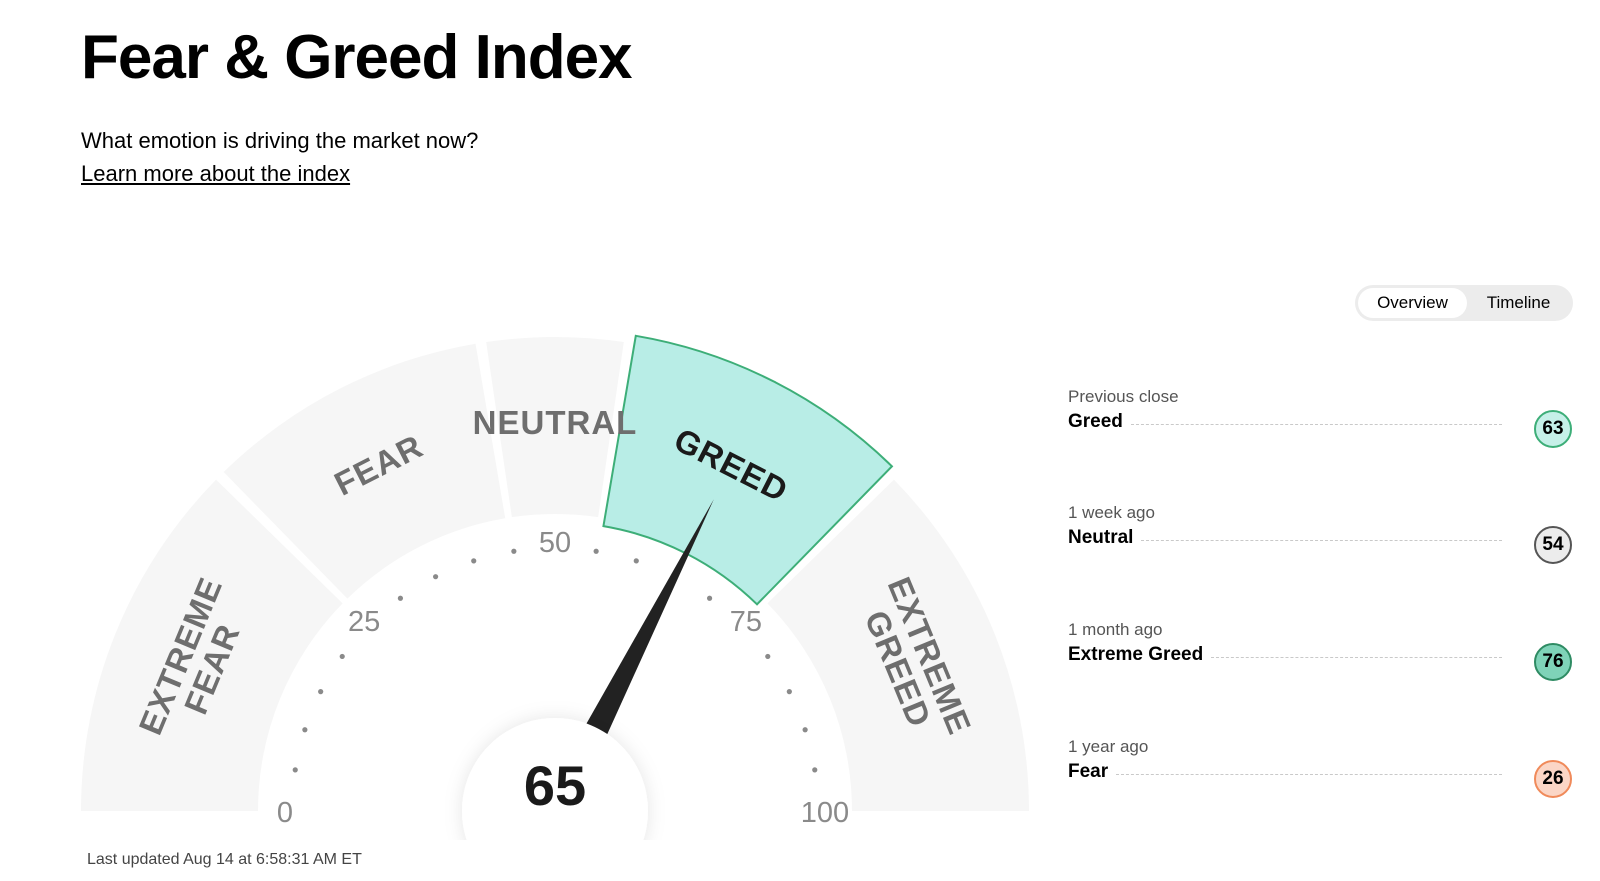 Image resolution: width=1600 pixels, height=881 pixels. What do you see at coordinates (1095, 421) in the screenshot?
I see `history-rating: Greed` at bounding box center [1095, 421].